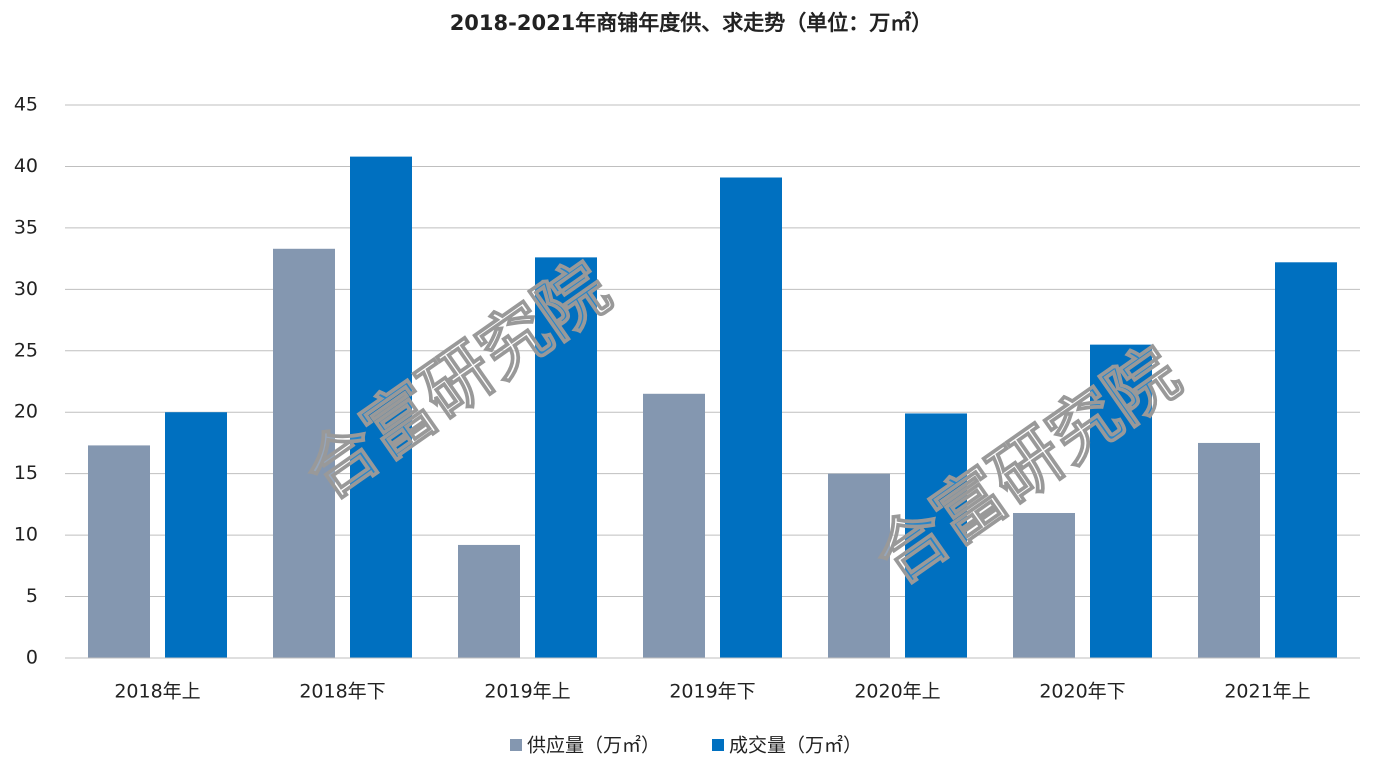  What do you see at coordinates (1082, 692) in the screenshot?
I see `x-tick-label: 2020年下` at bounding box center [1082, 692].